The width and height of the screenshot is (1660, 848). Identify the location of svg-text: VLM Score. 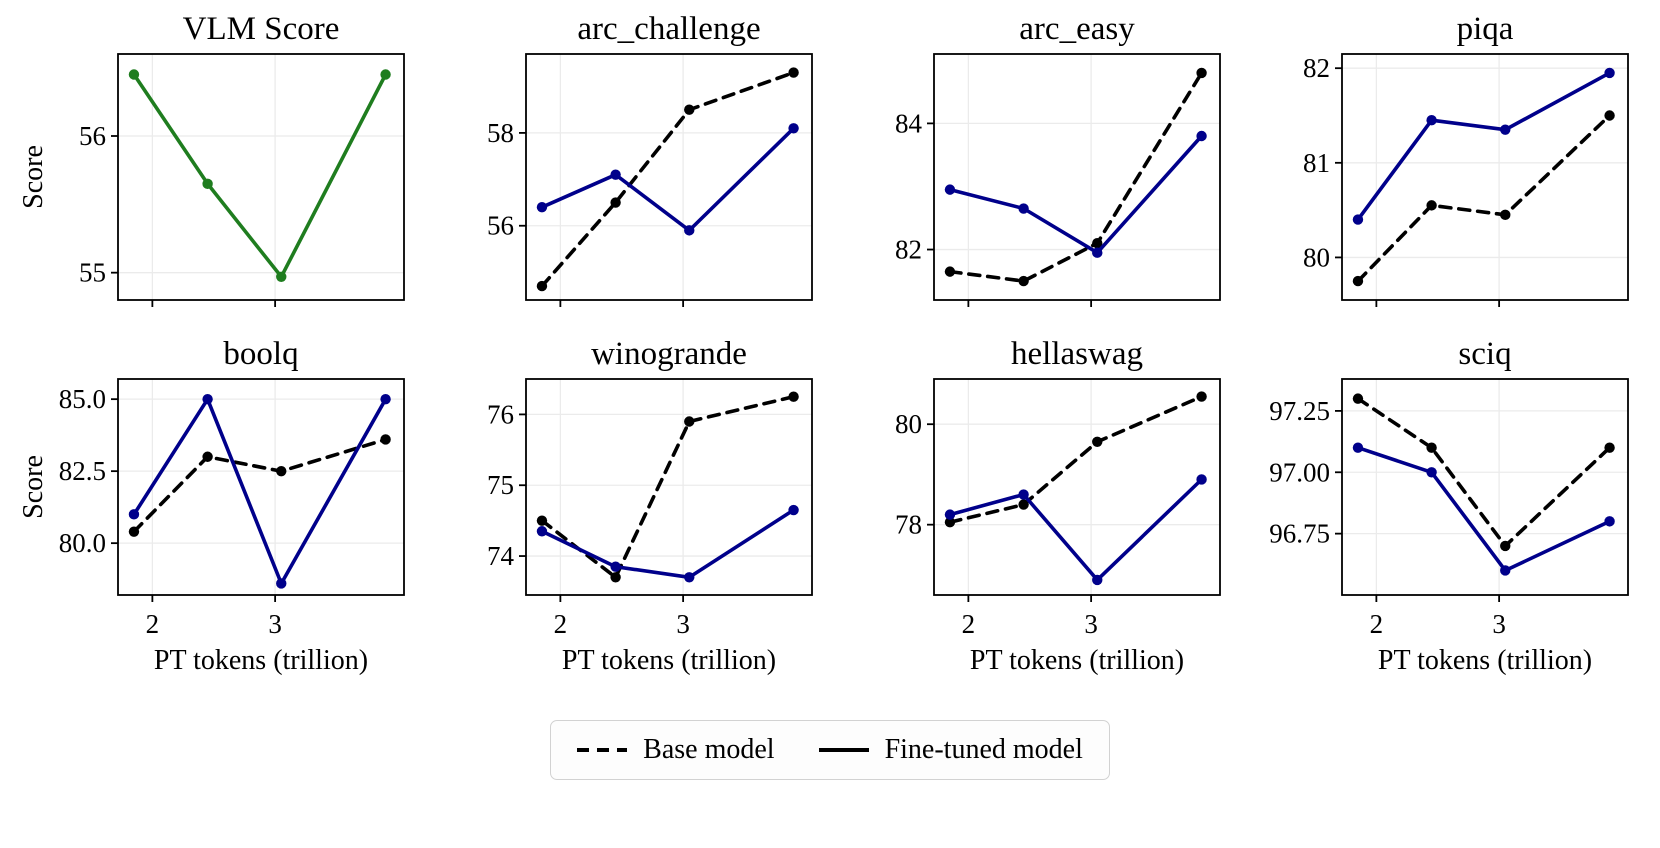
(261, 29).